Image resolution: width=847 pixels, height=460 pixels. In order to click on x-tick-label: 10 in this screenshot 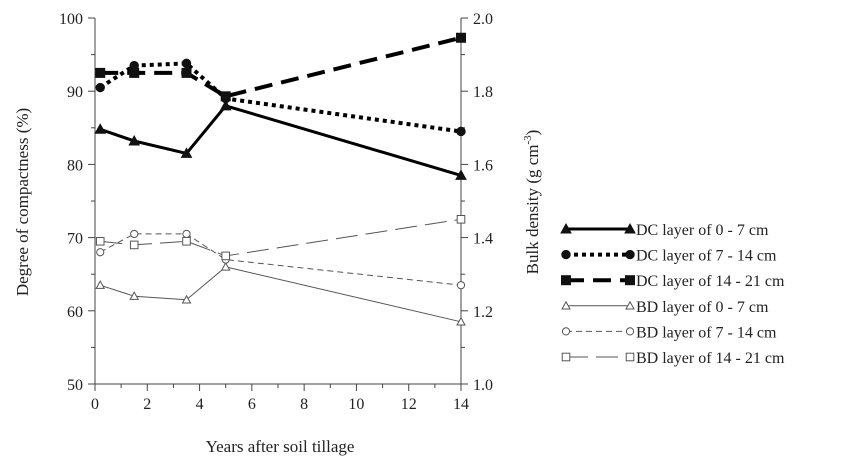, I will do `click(356, 404)`.